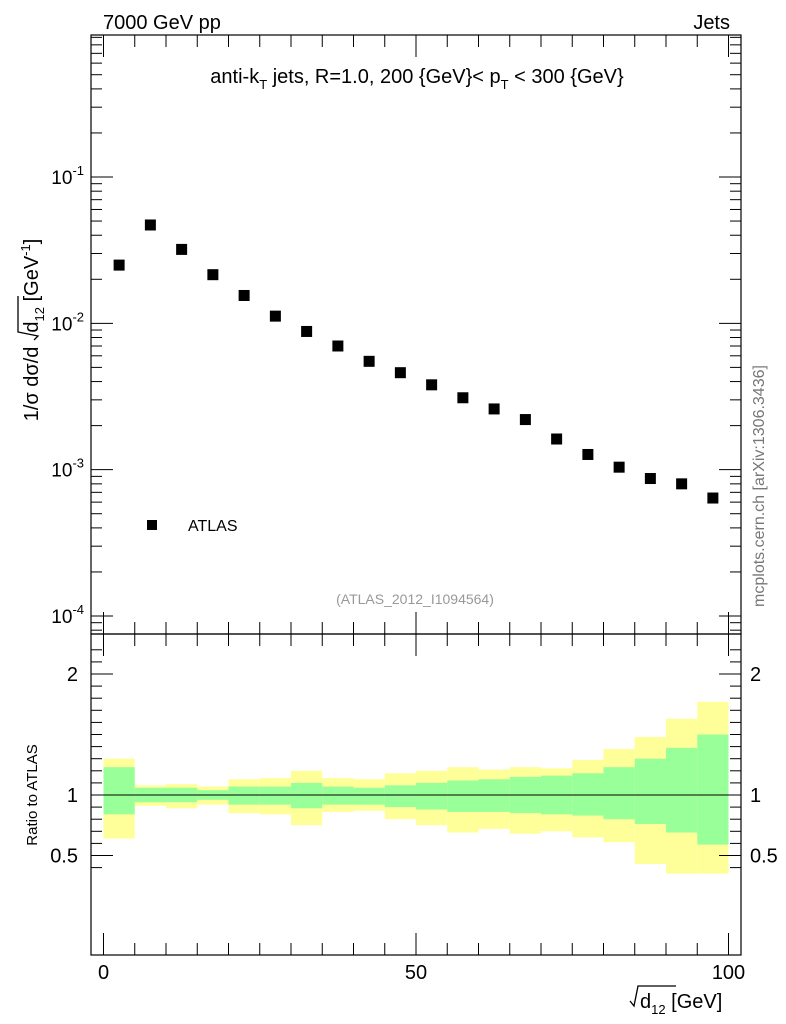 The height and width of the screenshot is (1024, 786). What do you see at coordinates (681, 1004) in the screenshot?
I see `svg-text: d12 [GeV]` at bounding box center [681, 1004].